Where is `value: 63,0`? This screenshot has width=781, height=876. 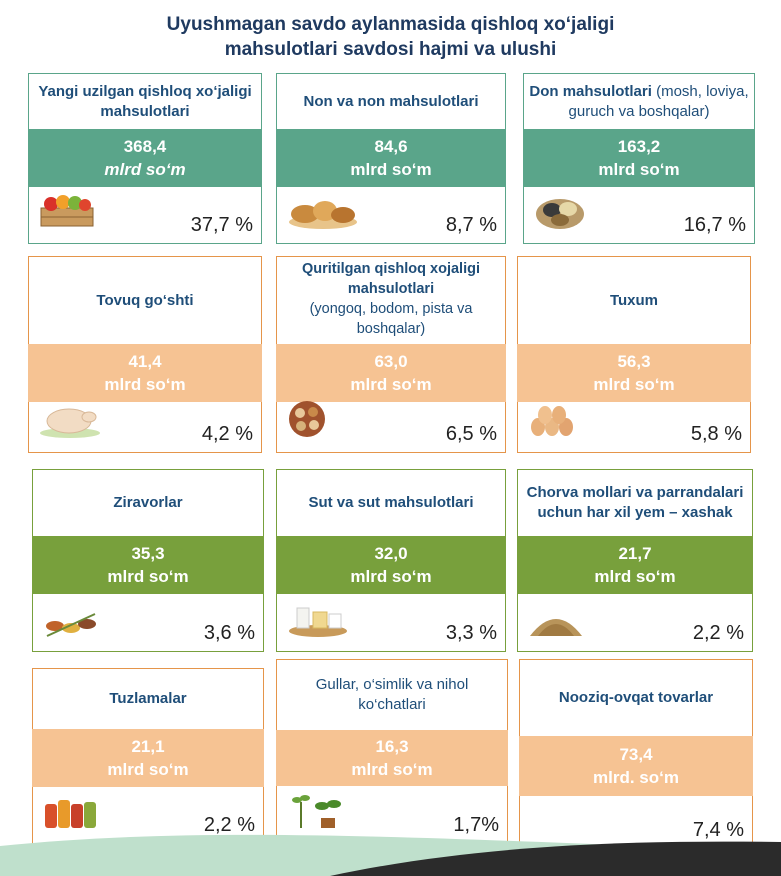
value: 63,0 is located at coordinates (391, 361).